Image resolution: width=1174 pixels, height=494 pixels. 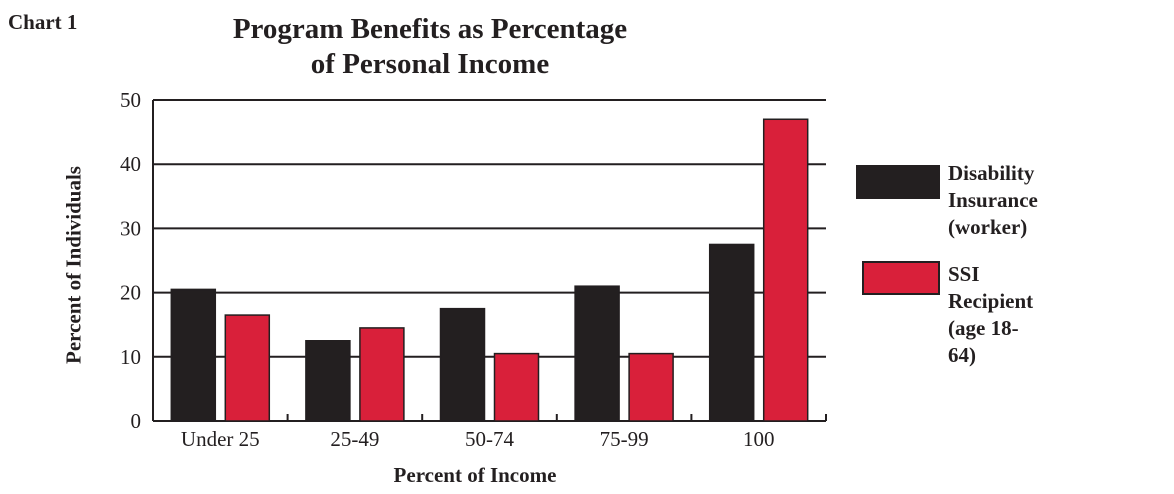 What do you see at coordinates (130, 228) in the screenshot?
I see `y-tick-label: 30` at bounding box center [130, 228].